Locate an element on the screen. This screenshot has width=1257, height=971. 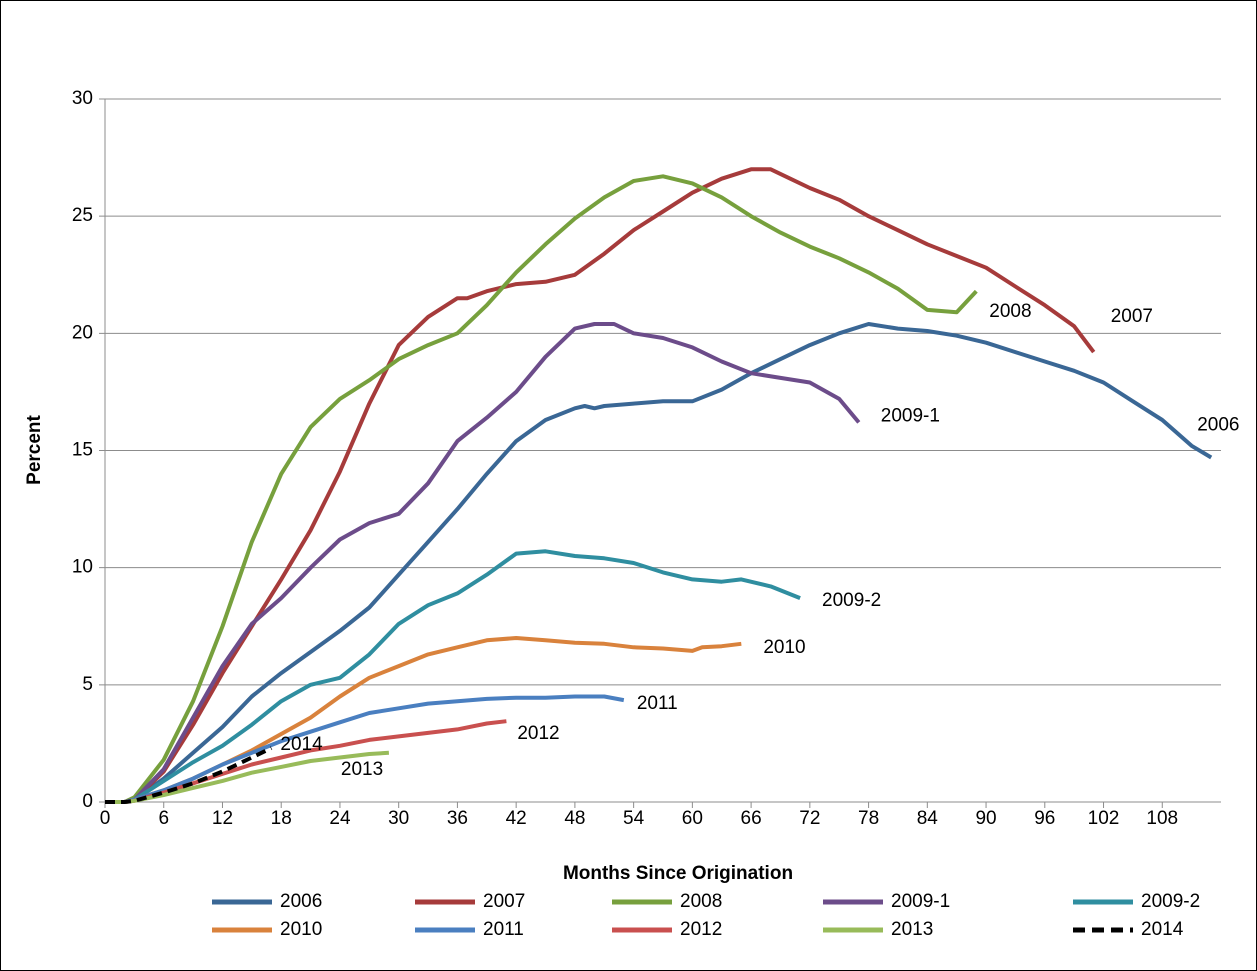
x-tick-label: 6 is located at coordinates (163, 818).